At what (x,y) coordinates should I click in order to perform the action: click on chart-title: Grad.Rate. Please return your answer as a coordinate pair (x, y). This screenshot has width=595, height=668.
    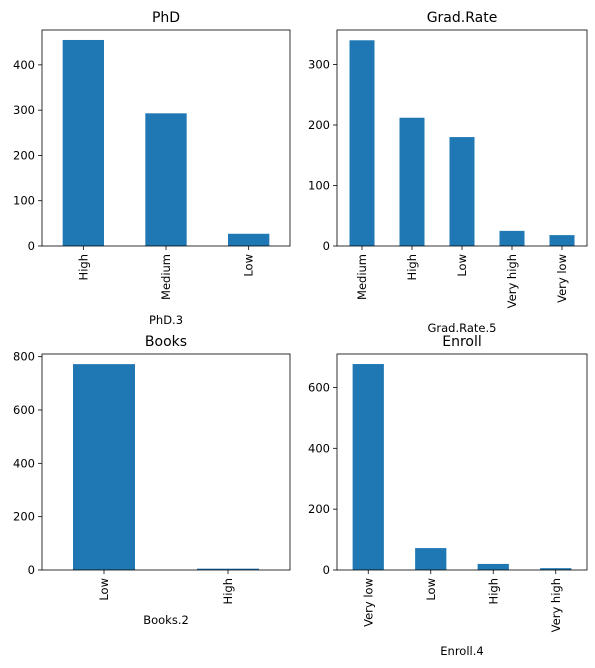
    Looking at the image, I should click on (462, 18).